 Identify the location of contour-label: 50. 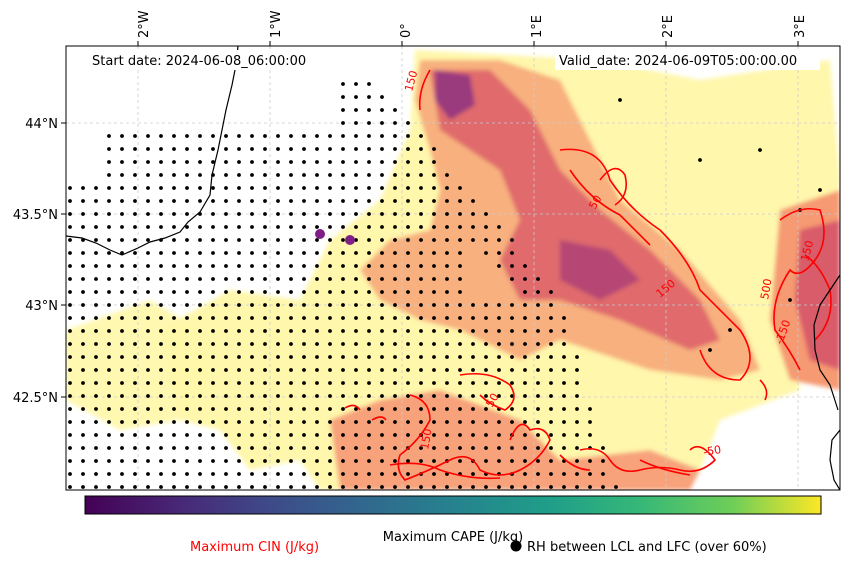
(492, 400).